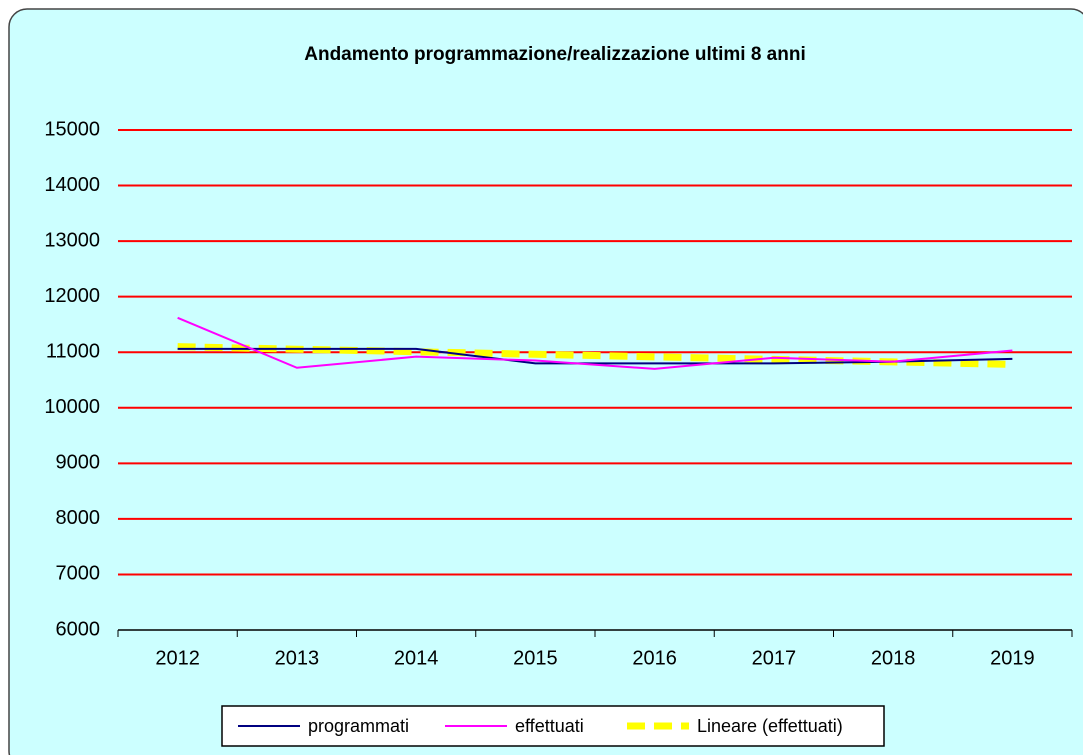  Describe the element at coordinates (654, 658) in the screenshot. I see `x-tick-label: 2016` at that location.